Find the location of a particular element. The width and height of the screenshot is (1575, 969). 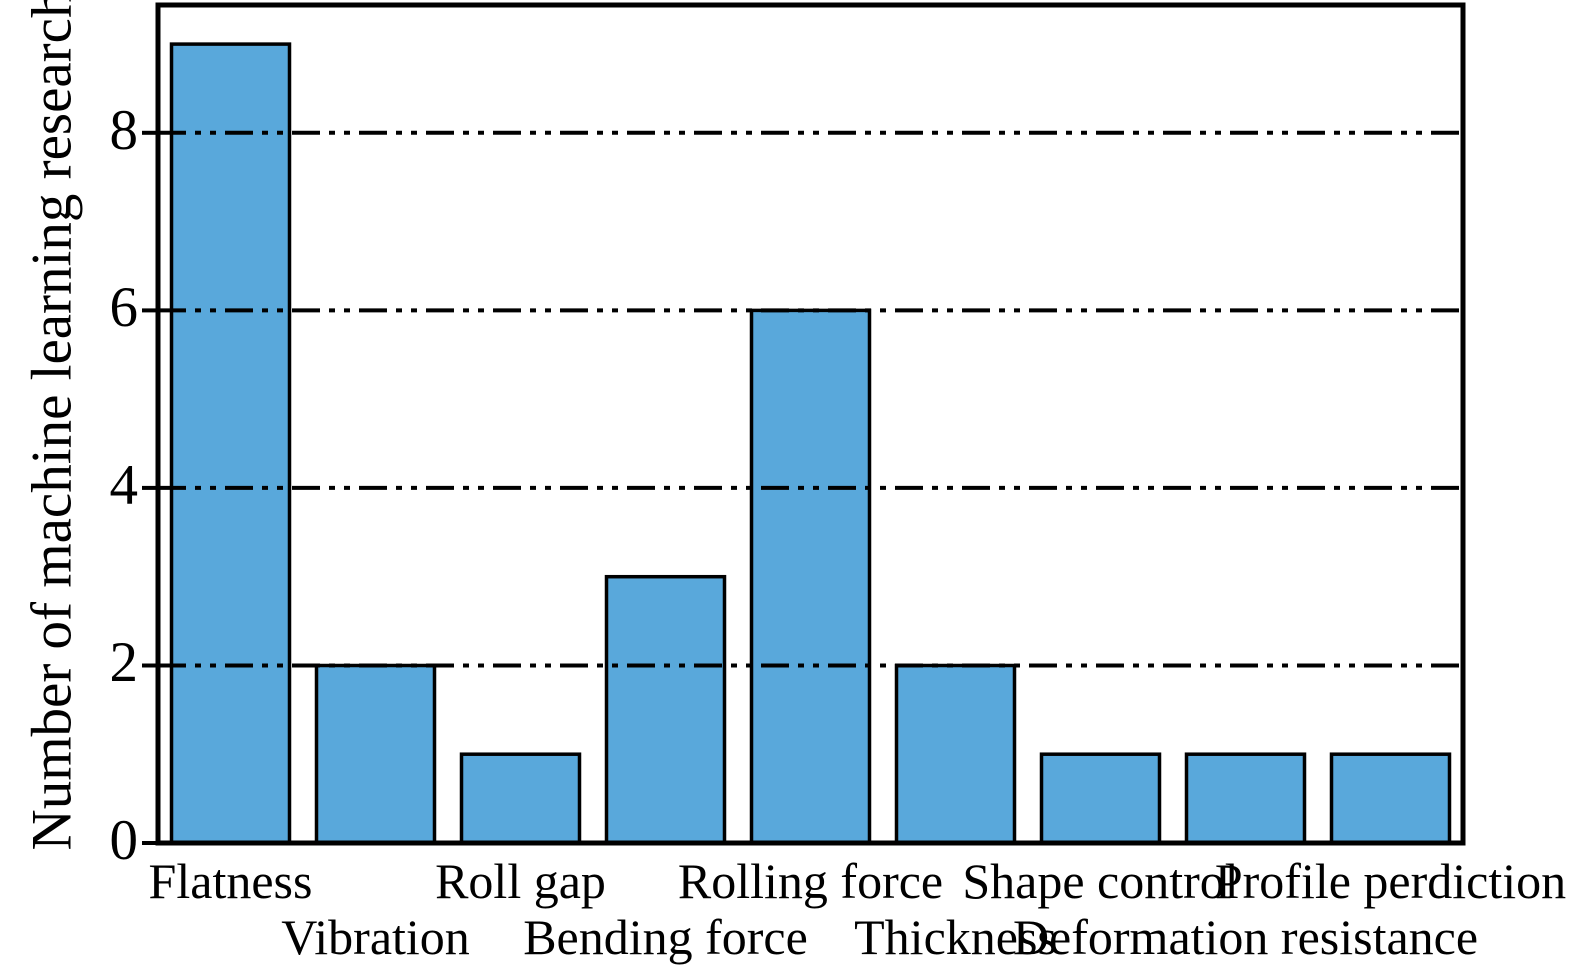

x-axis-label-flatness: Flatness is located at coordinates (230, 881).